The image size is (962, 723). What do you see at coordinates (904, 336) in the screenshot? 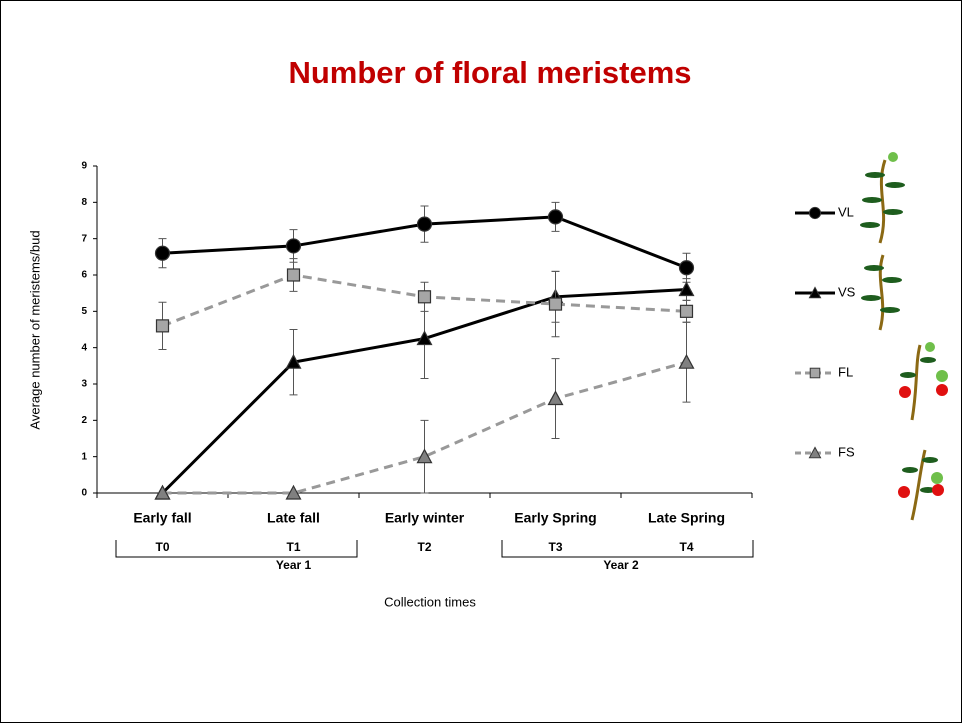
I see `plant-icons` at bounding box center [904, 336].